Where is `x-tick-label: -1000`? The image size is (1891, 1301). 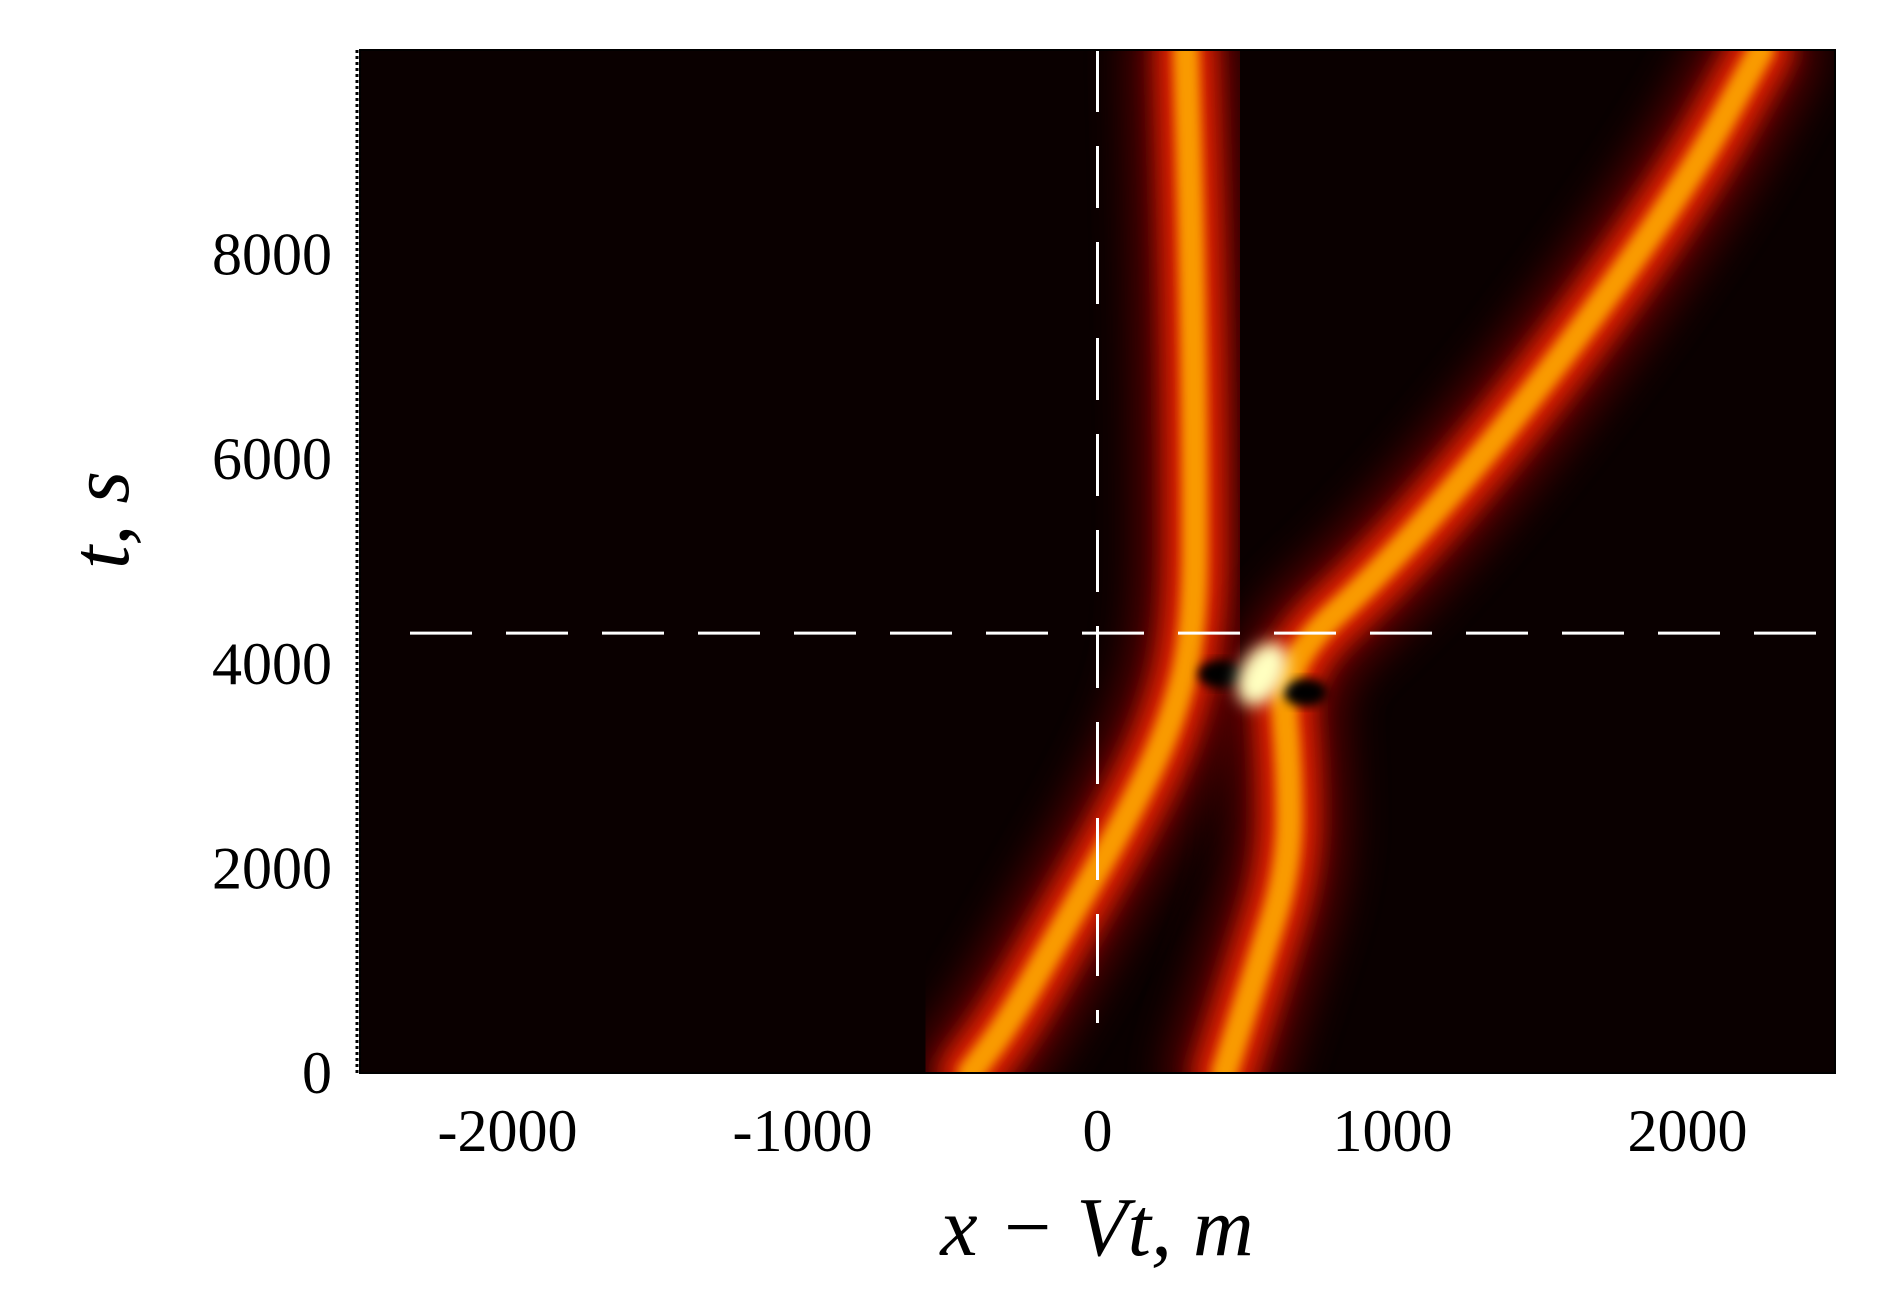
x-tick-label: -1000 is located at coordinates (803, 1131).